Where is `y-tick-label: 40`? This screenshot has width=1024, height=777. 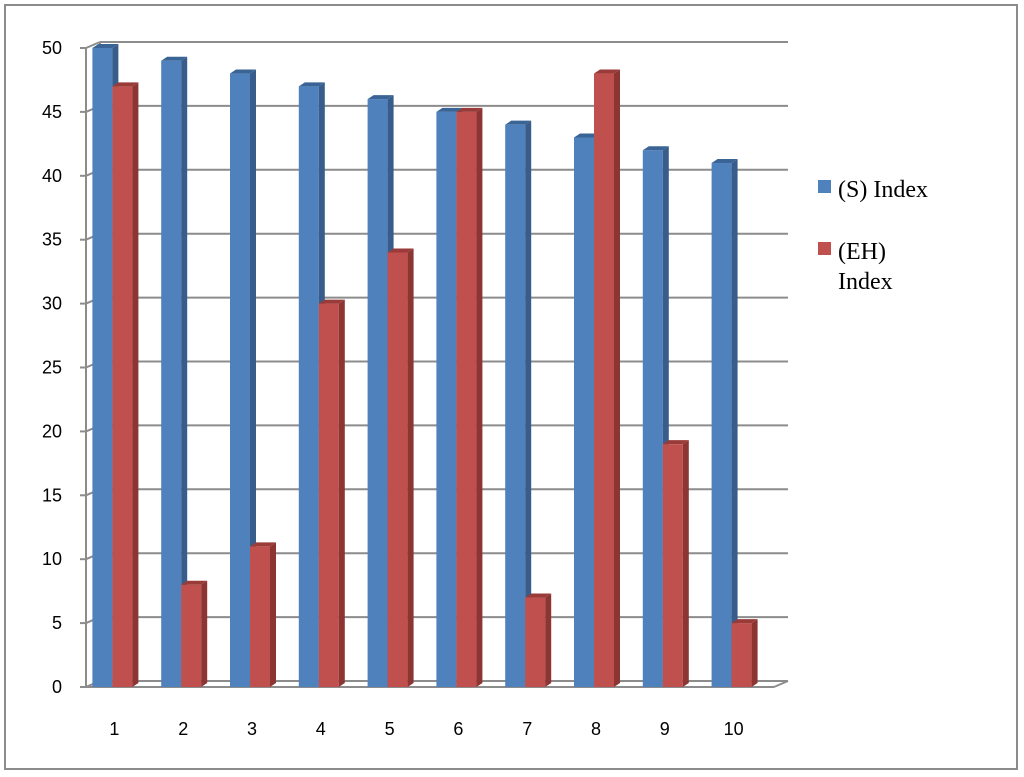
y-tick-label: 40 is located at coordinates (52, 176).